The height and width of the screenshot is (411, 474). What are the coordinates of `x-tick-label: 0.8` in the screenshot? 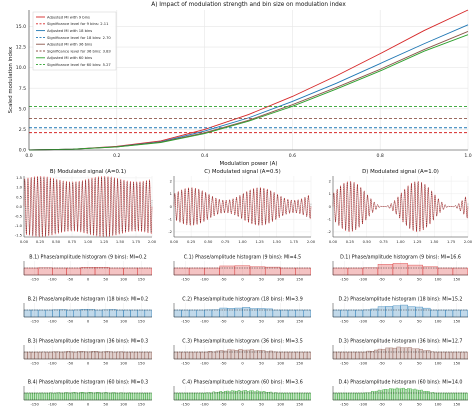 It's located at (380, 156).